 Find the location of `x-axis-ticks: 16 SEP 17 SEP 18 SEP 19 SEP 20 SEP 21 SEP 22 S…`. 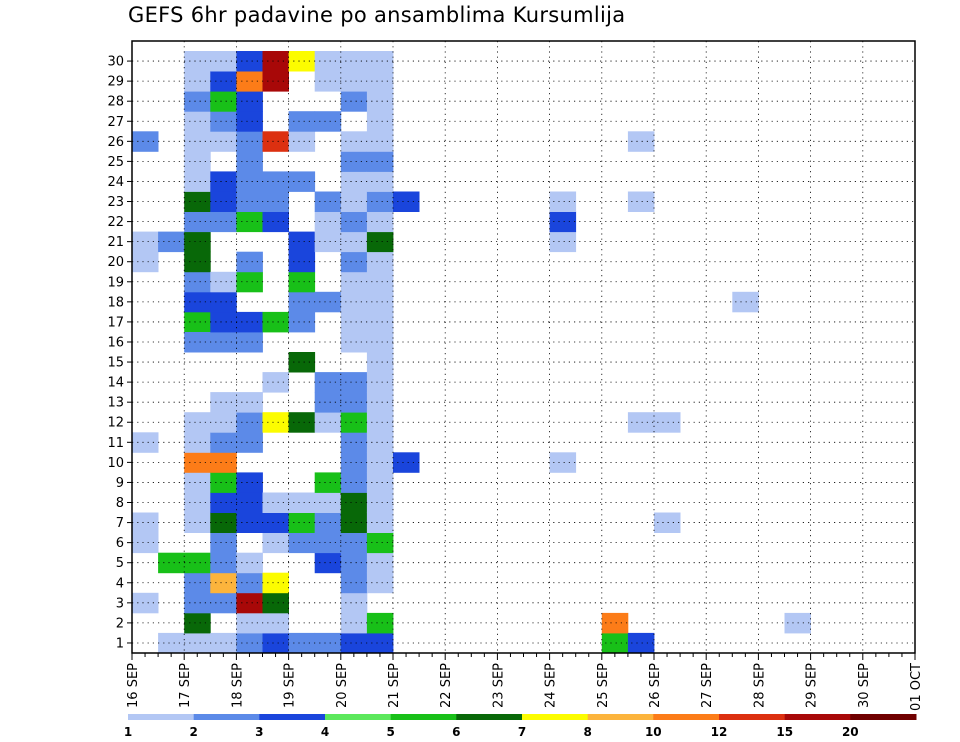

x-axis-ticks: 16 SEP 17 SEP 18 SEP 19 SEP 20 SEP 21 SEP 22 S… is located at coordinates (525, 682).